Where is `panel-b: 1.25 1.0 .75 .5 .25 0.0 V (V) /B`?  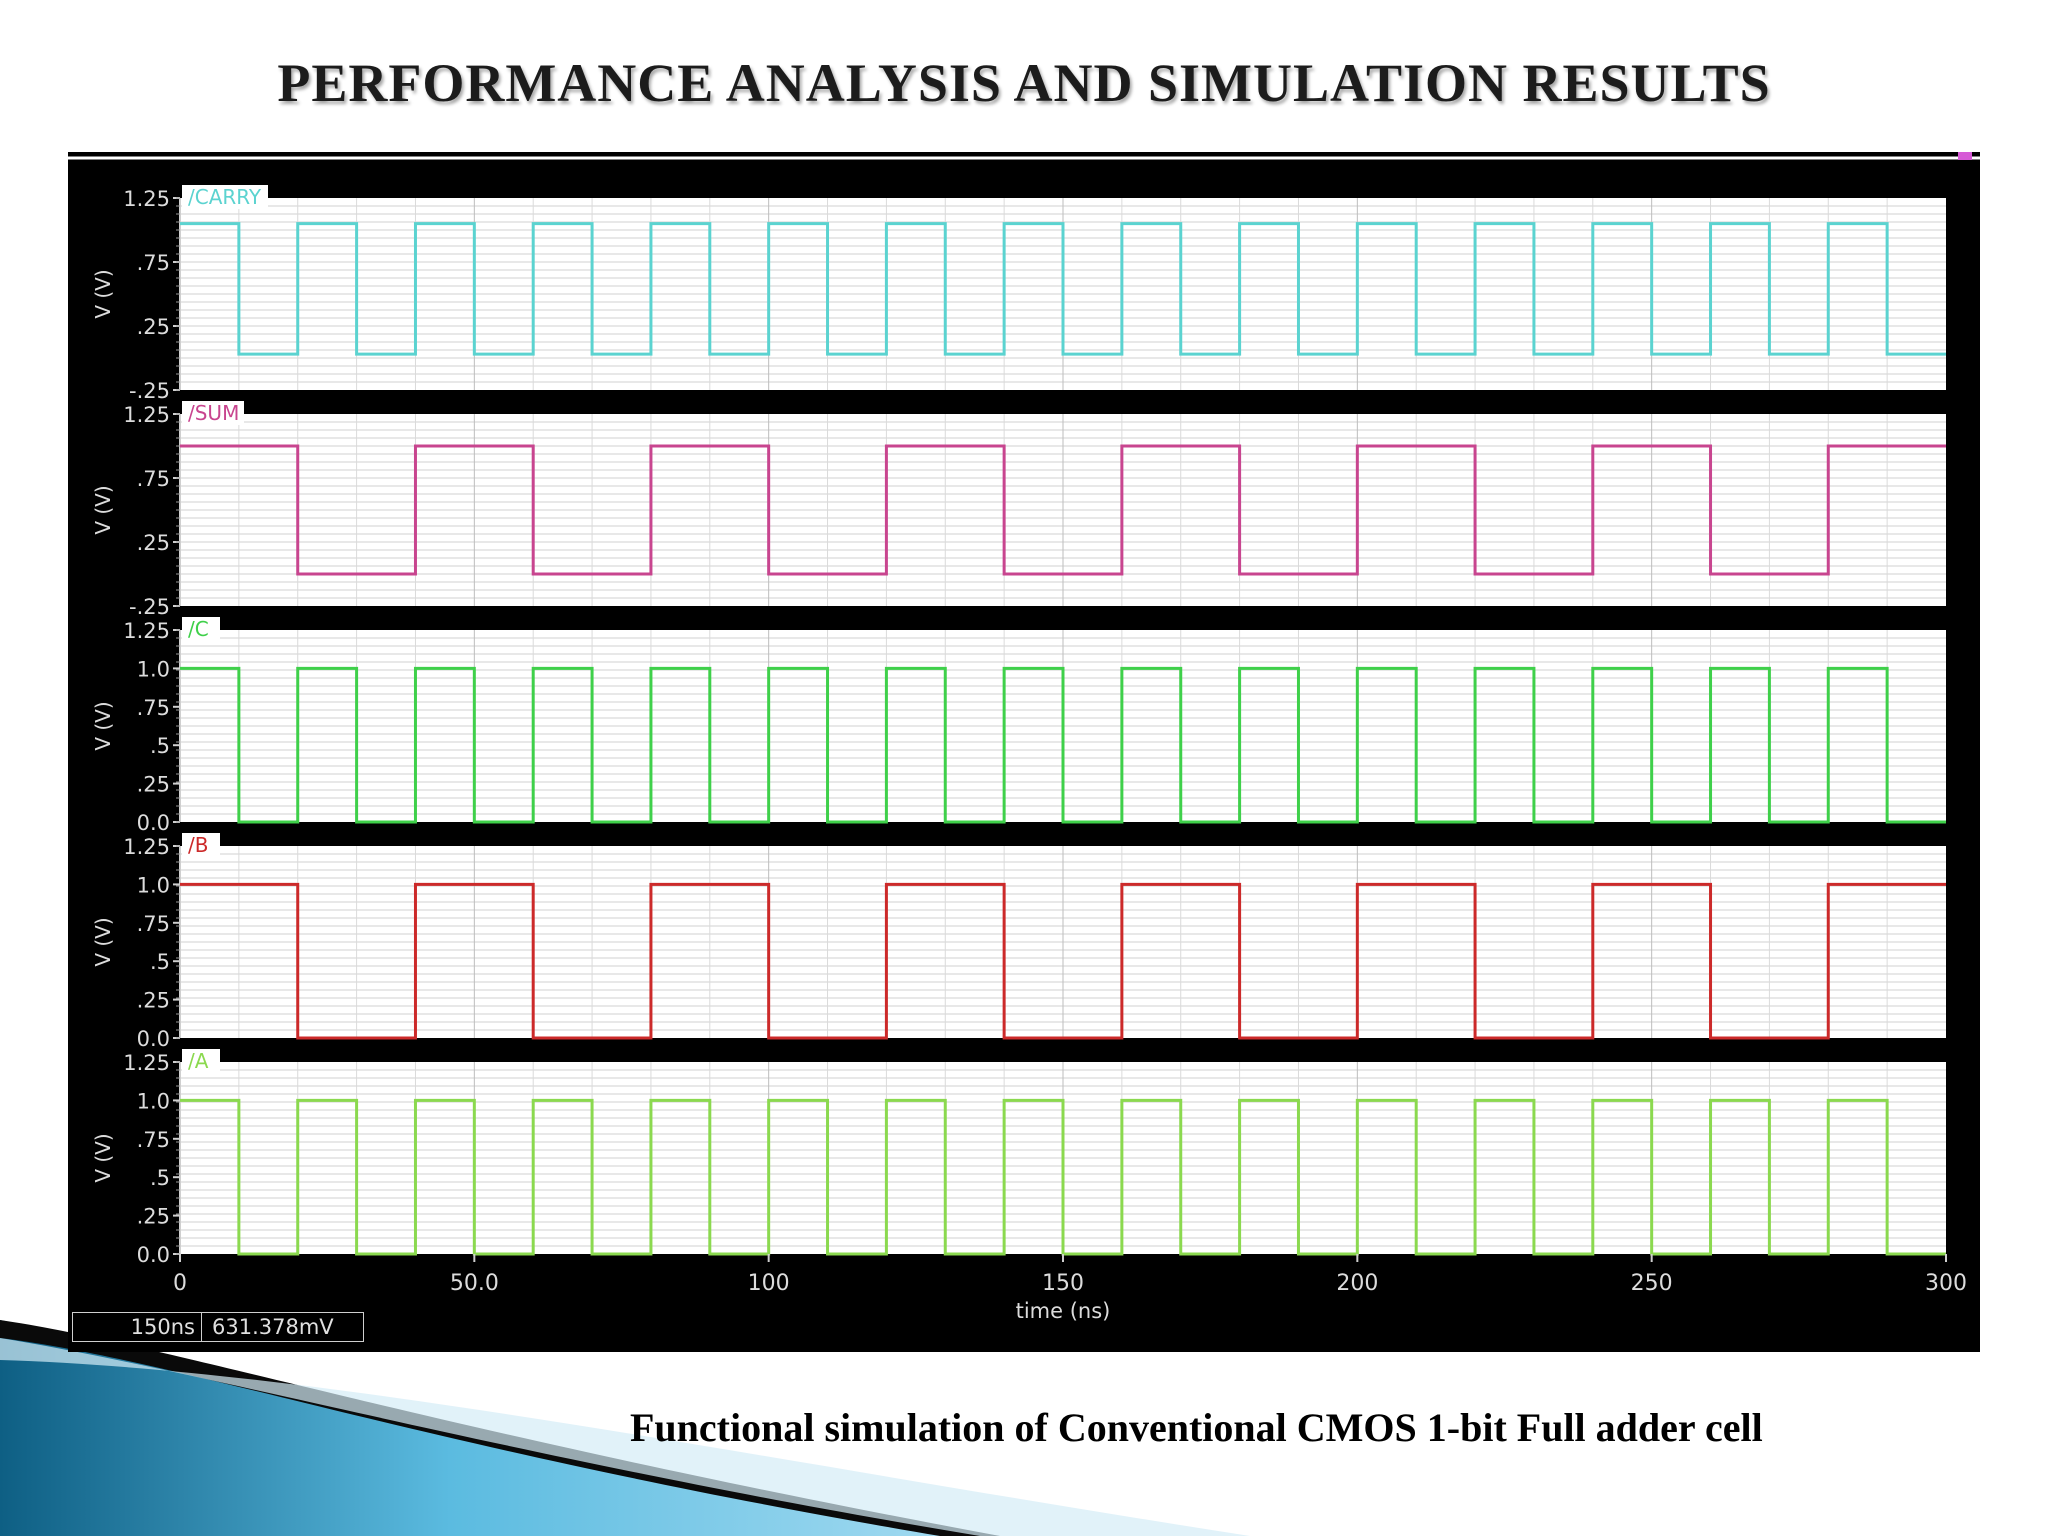
panel-b: 1.25 1.0 .75 .5 .25 0.0 V (V) /B is located at coordinates (1018, 942).